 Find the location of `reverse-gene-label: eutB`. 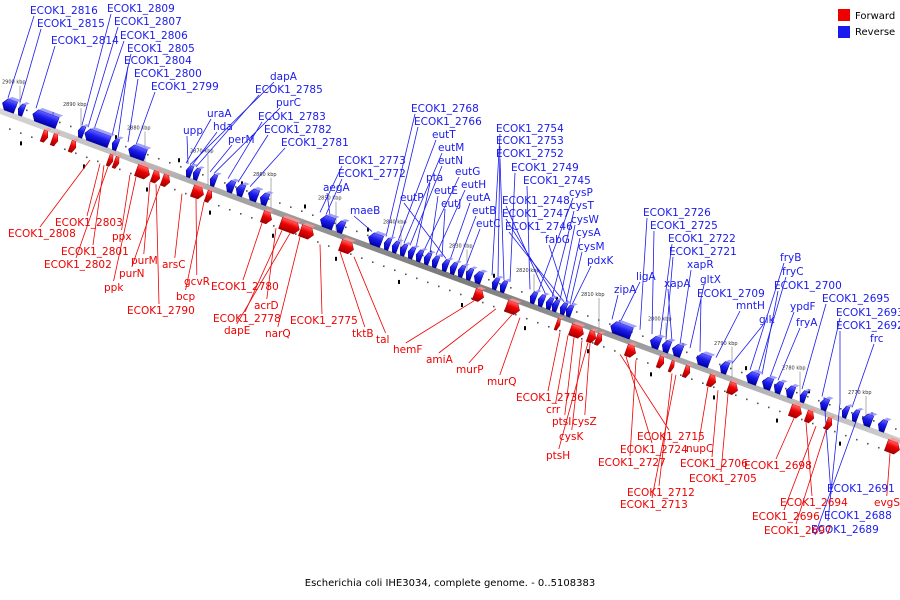

reverse-gene-label: eutB is located at coordinates (484, 211).